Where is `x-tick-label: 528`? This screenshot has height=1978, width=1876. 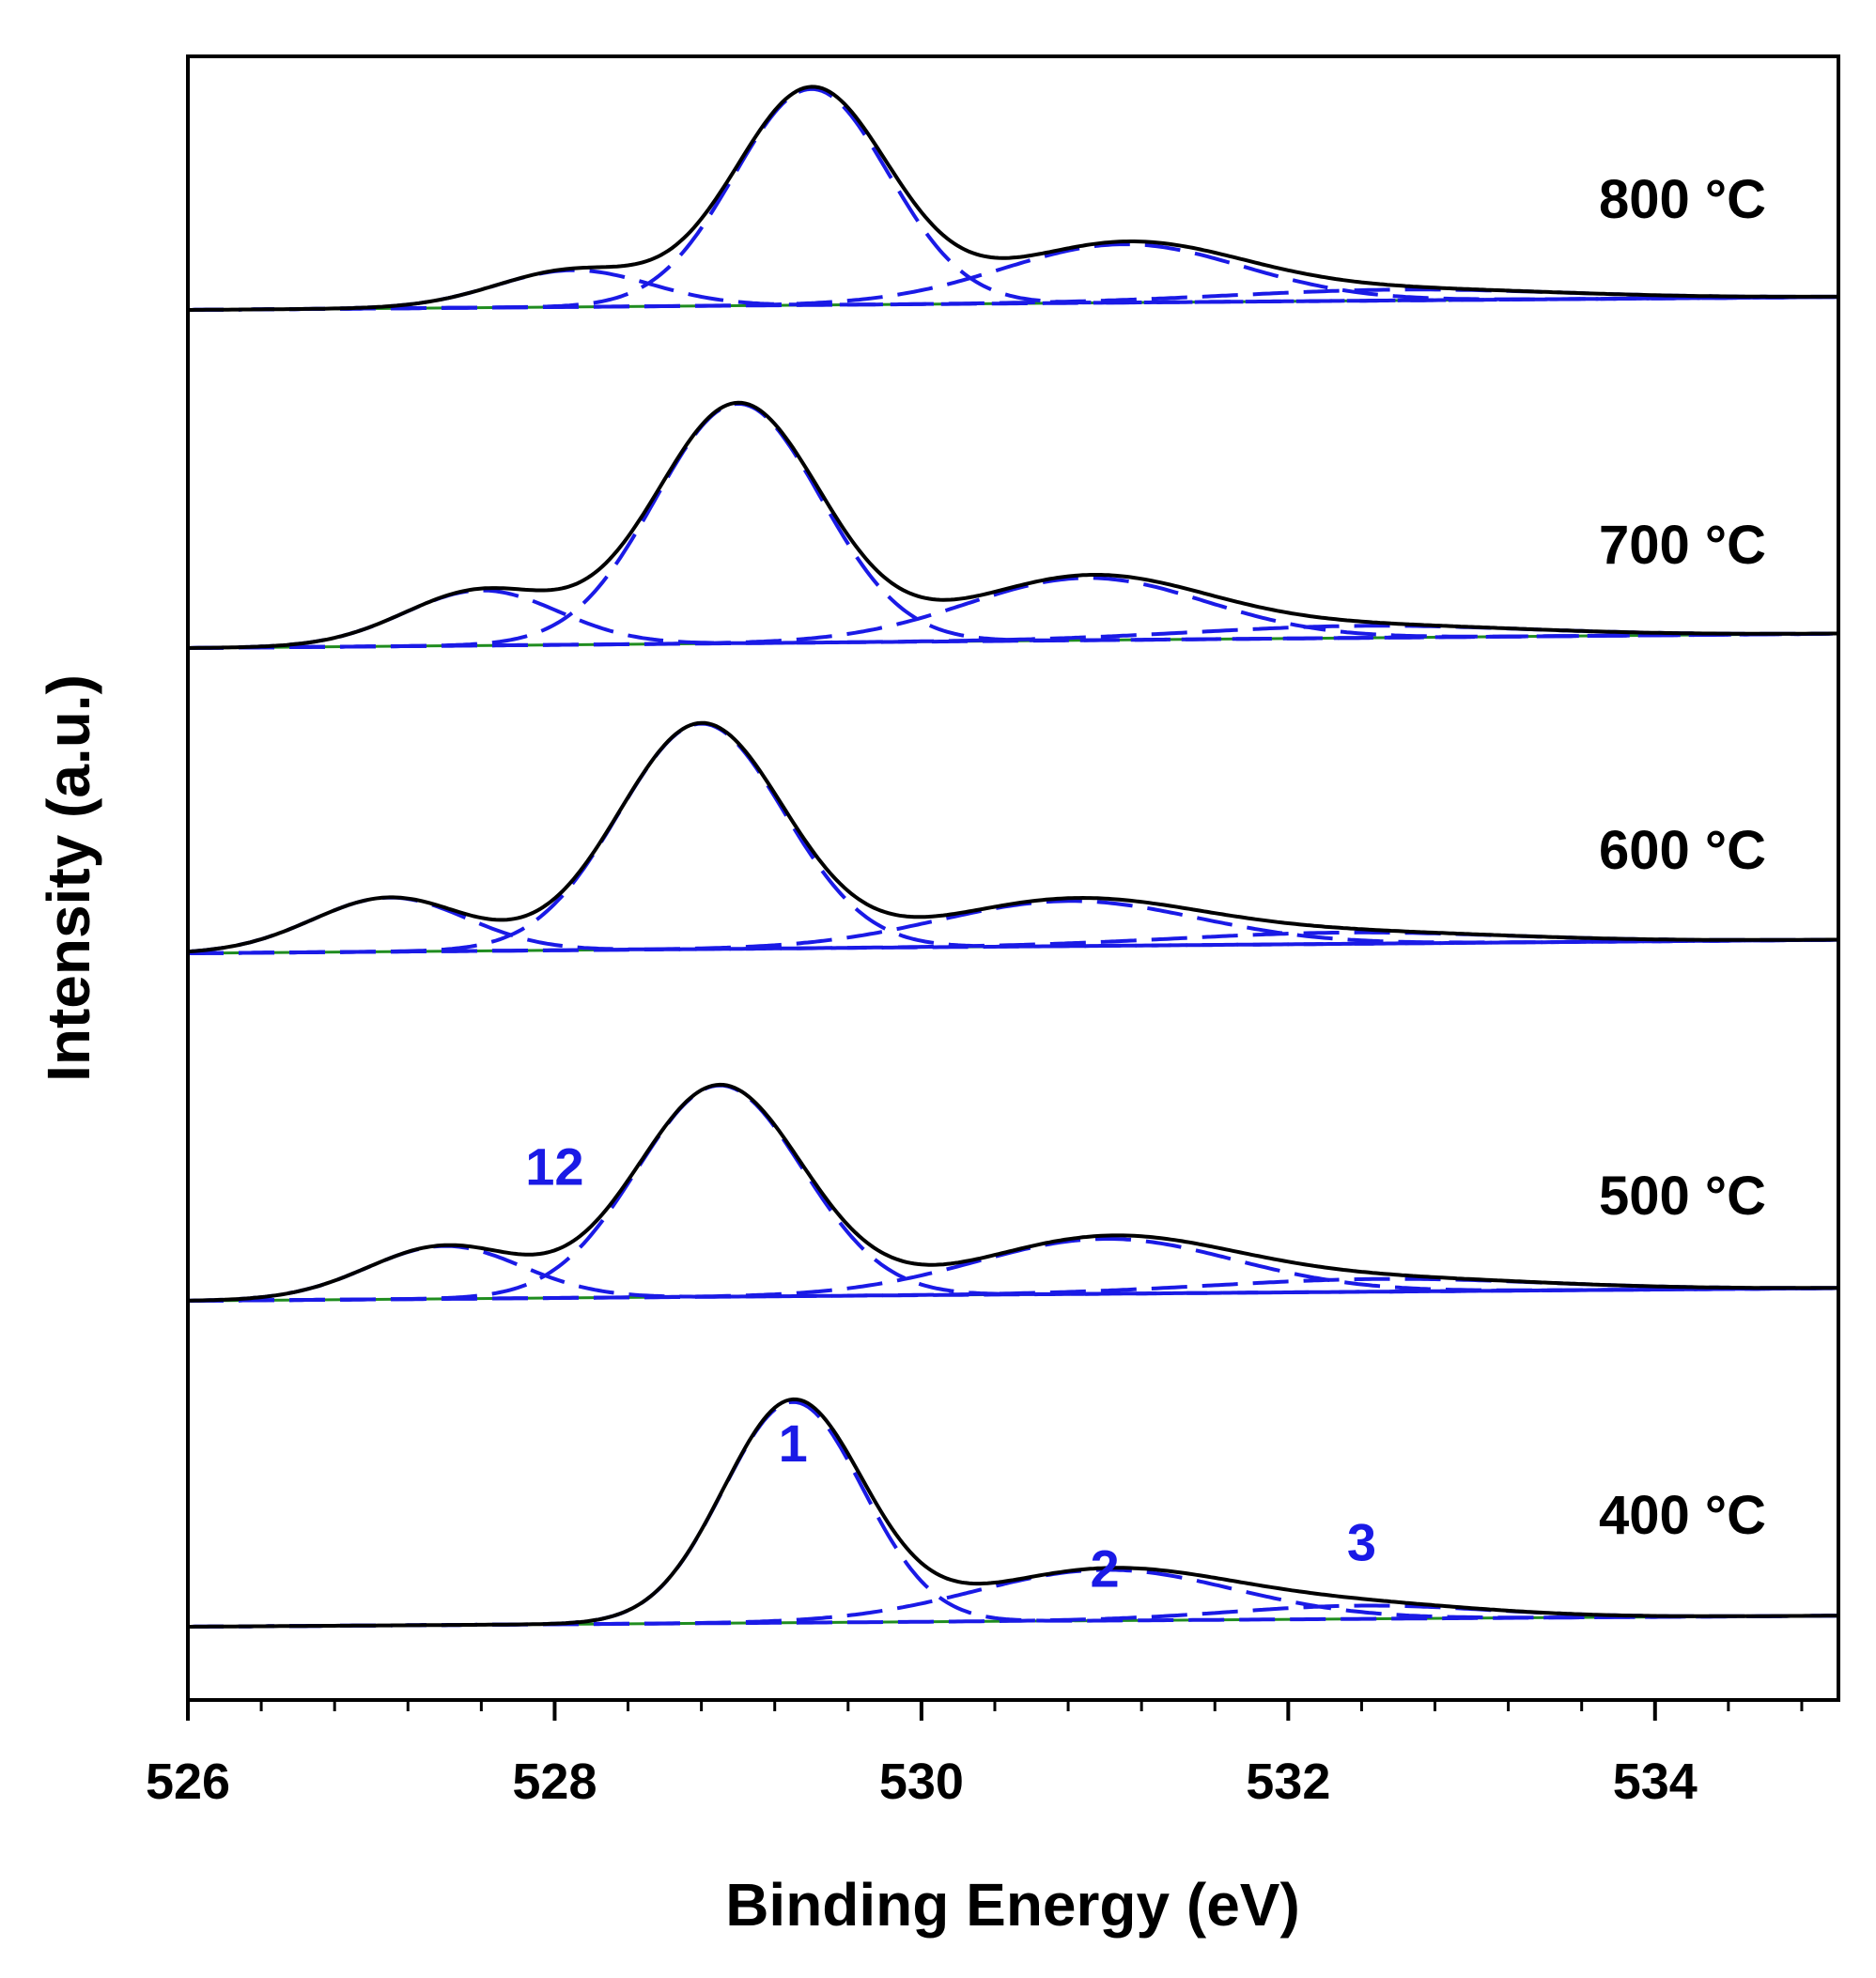 x-tick-label: 528 is located at coordinates (554, 1782).